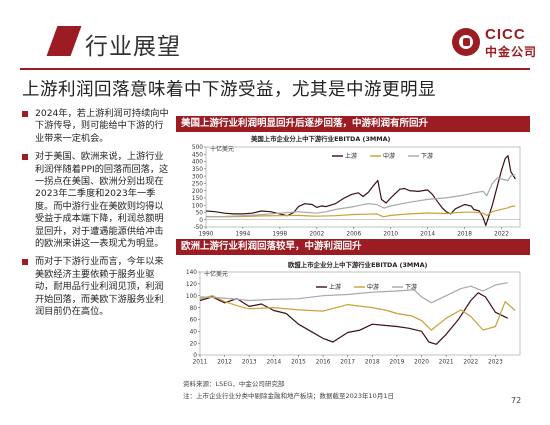 The width and height of the screenshot is (550, 425). Describe the element at coordinates (353, 247) in the screenshot. I see `eu-panel-title: 欧洲上游行业利润回落较早，中游利润回升` at that location.